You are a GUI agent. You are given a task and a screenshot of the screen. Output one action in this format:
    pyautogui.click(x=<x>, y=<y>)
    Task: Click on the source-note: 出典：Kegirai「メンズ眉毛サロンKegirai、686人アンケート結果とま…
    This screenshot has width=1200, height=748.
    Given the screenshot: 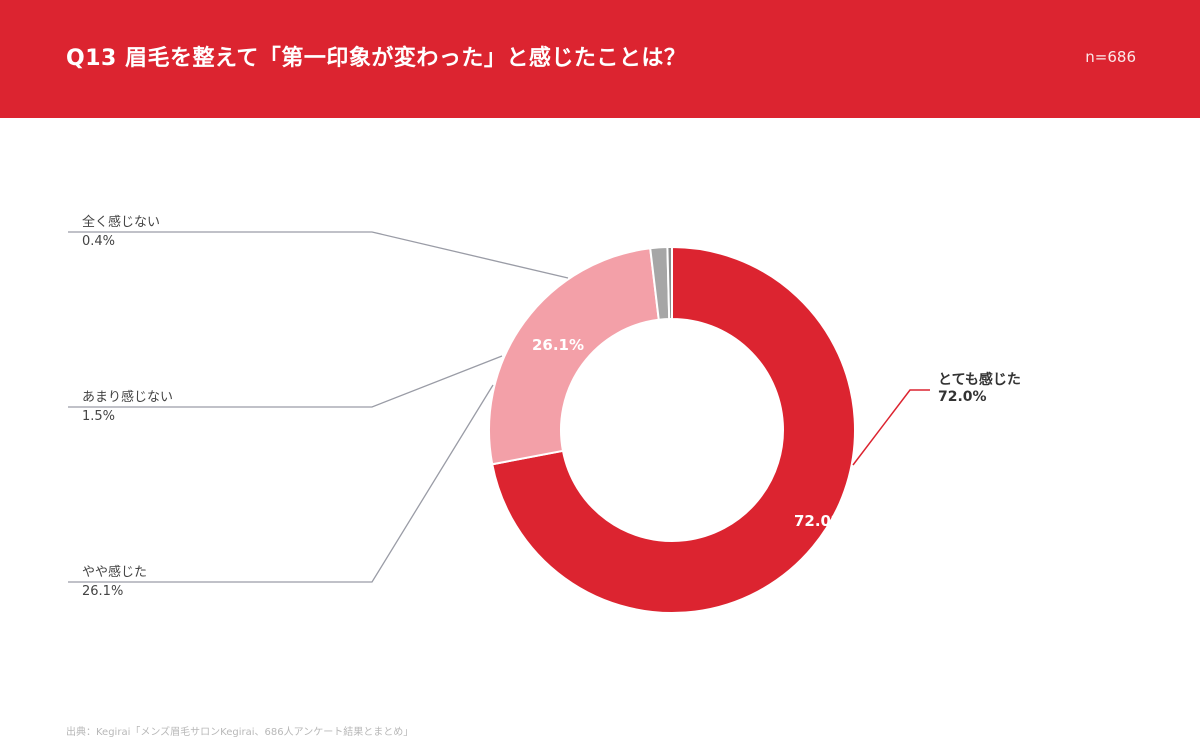 What is the action you would take?
    pyautogui.click(x=240, y=732)
    